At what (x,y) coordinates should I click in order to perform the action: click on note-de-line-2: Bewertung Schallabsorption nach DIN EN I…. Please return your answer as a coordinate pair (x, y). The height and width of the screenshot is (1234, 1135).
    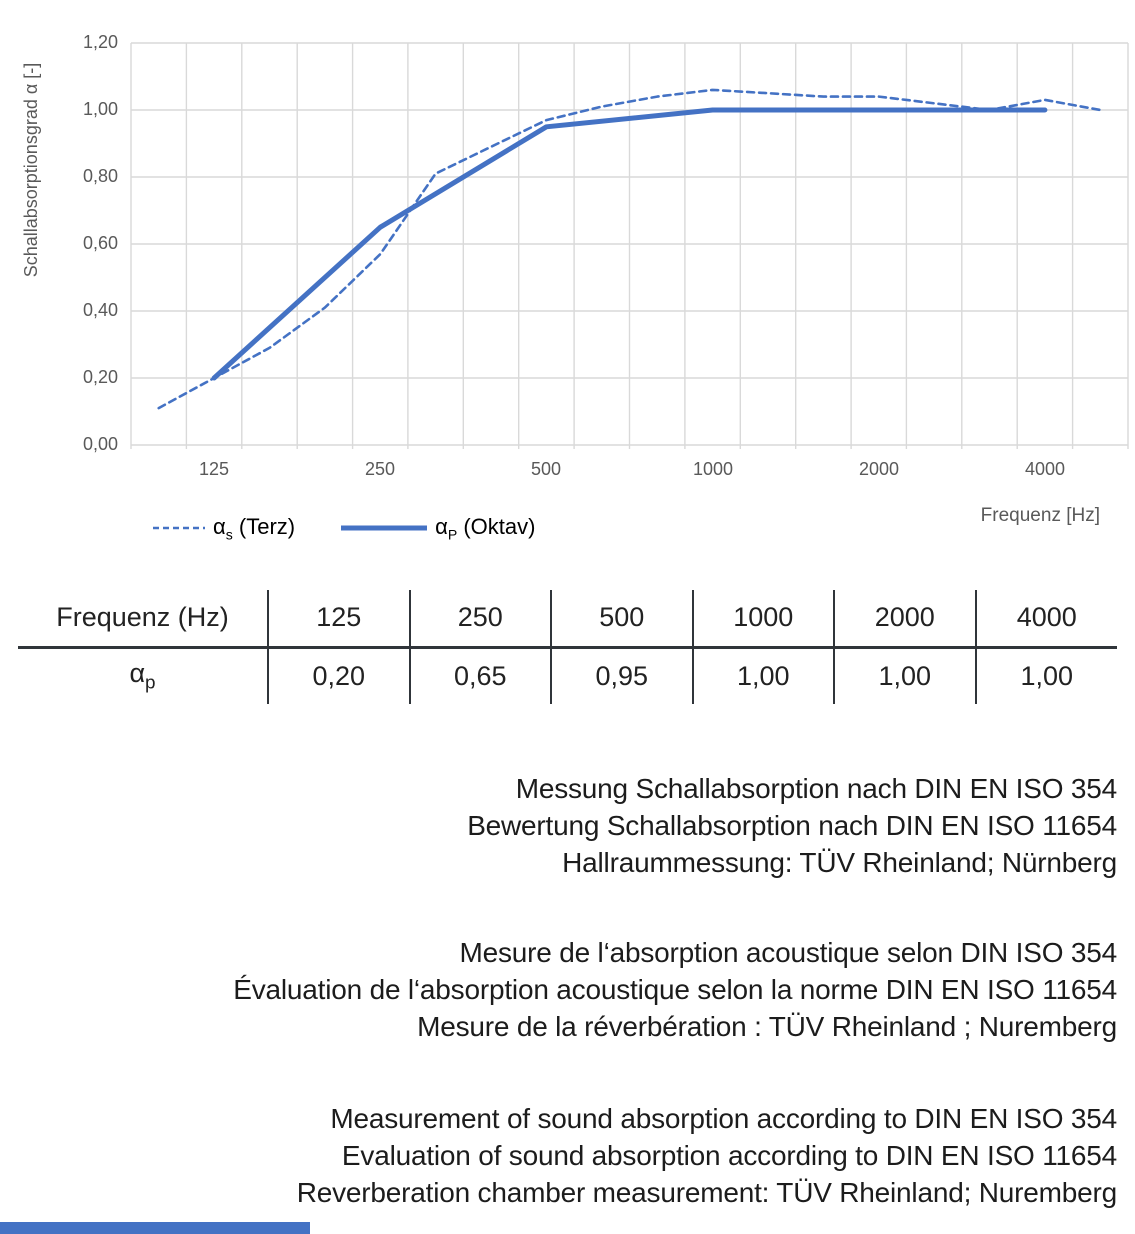
    Looking at the image, I should click on (792, 825).